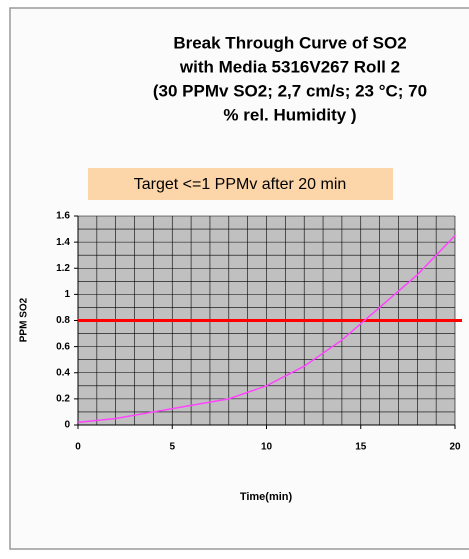 Image resolution: width=469 pixels, height=559 pixels. Describe the element at coordinates (361, 447) in the screenshot. I see `x-tick-label: 15` at that location.